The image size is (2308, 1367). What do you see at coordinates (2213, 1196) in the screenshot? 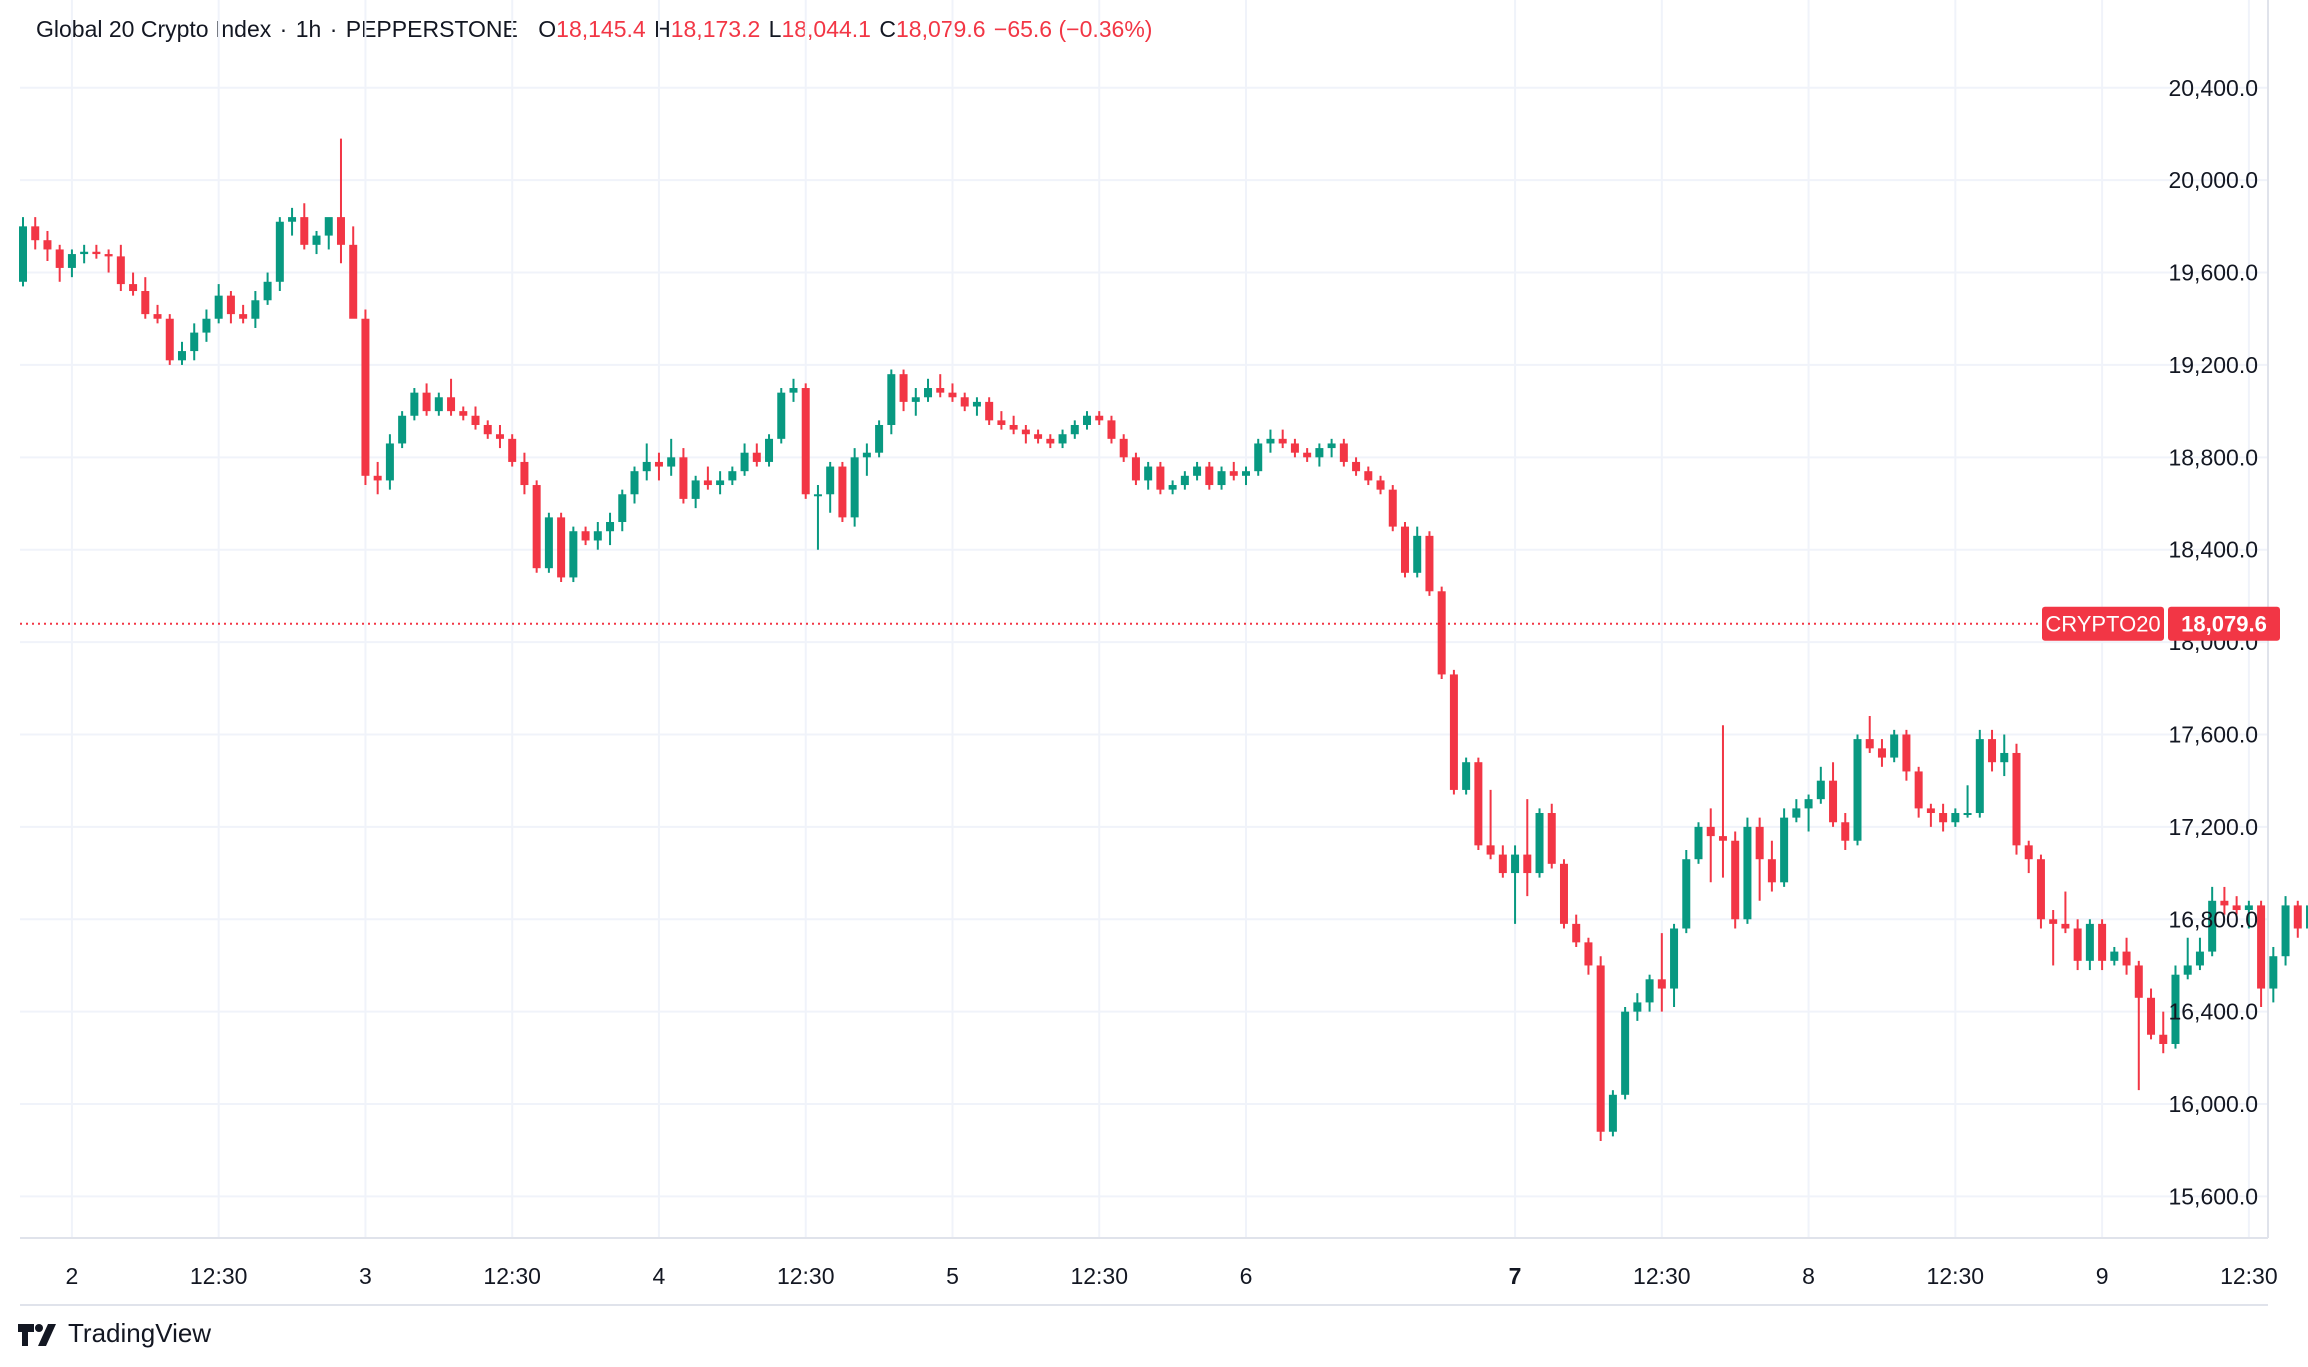
I see `price-tick-label: 15,600.0` at bounding box center [2213, 1196].